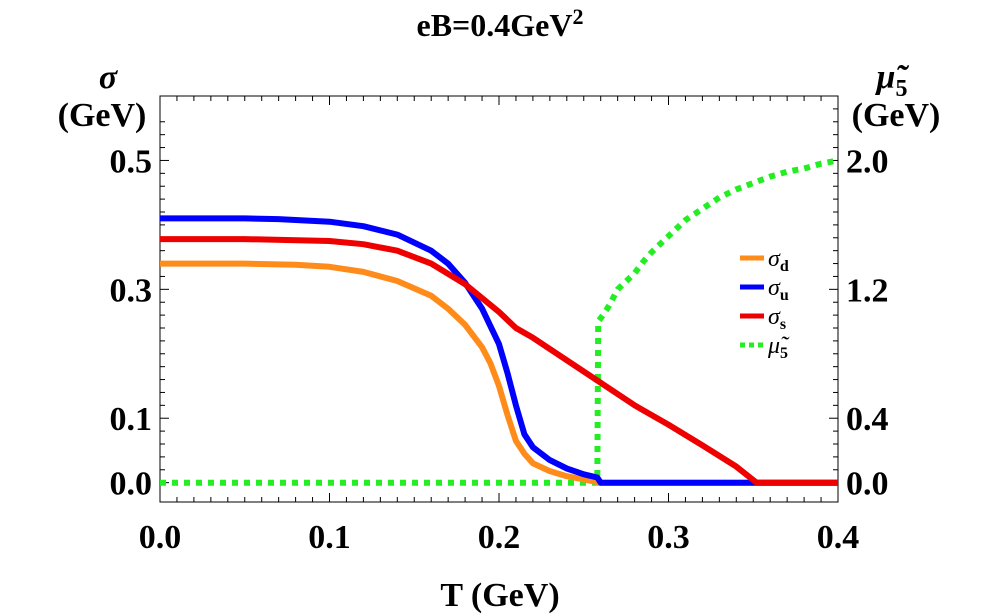  I want to click on x-tick-label: 0.4, so click(838, 537).